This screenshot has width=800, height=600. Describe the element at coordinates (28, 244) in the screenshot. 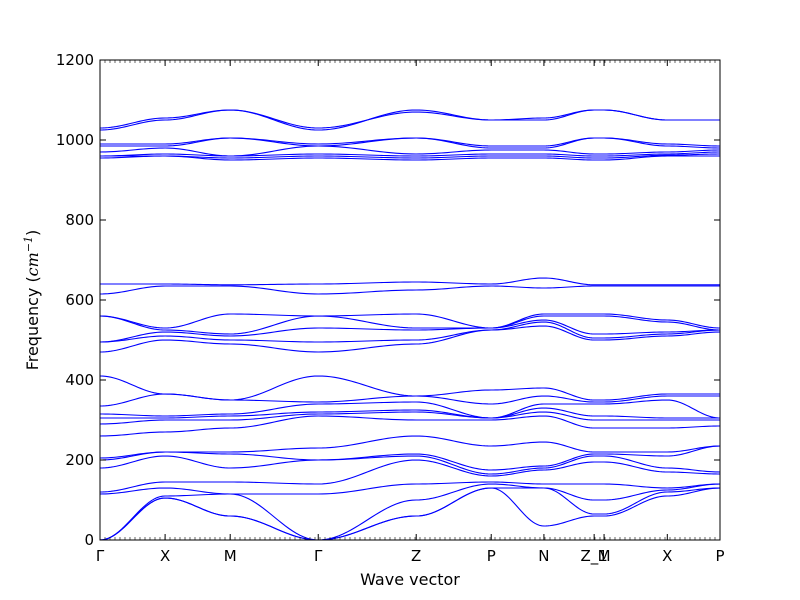

I see `y-axis-label-exponent: −1` at that location.